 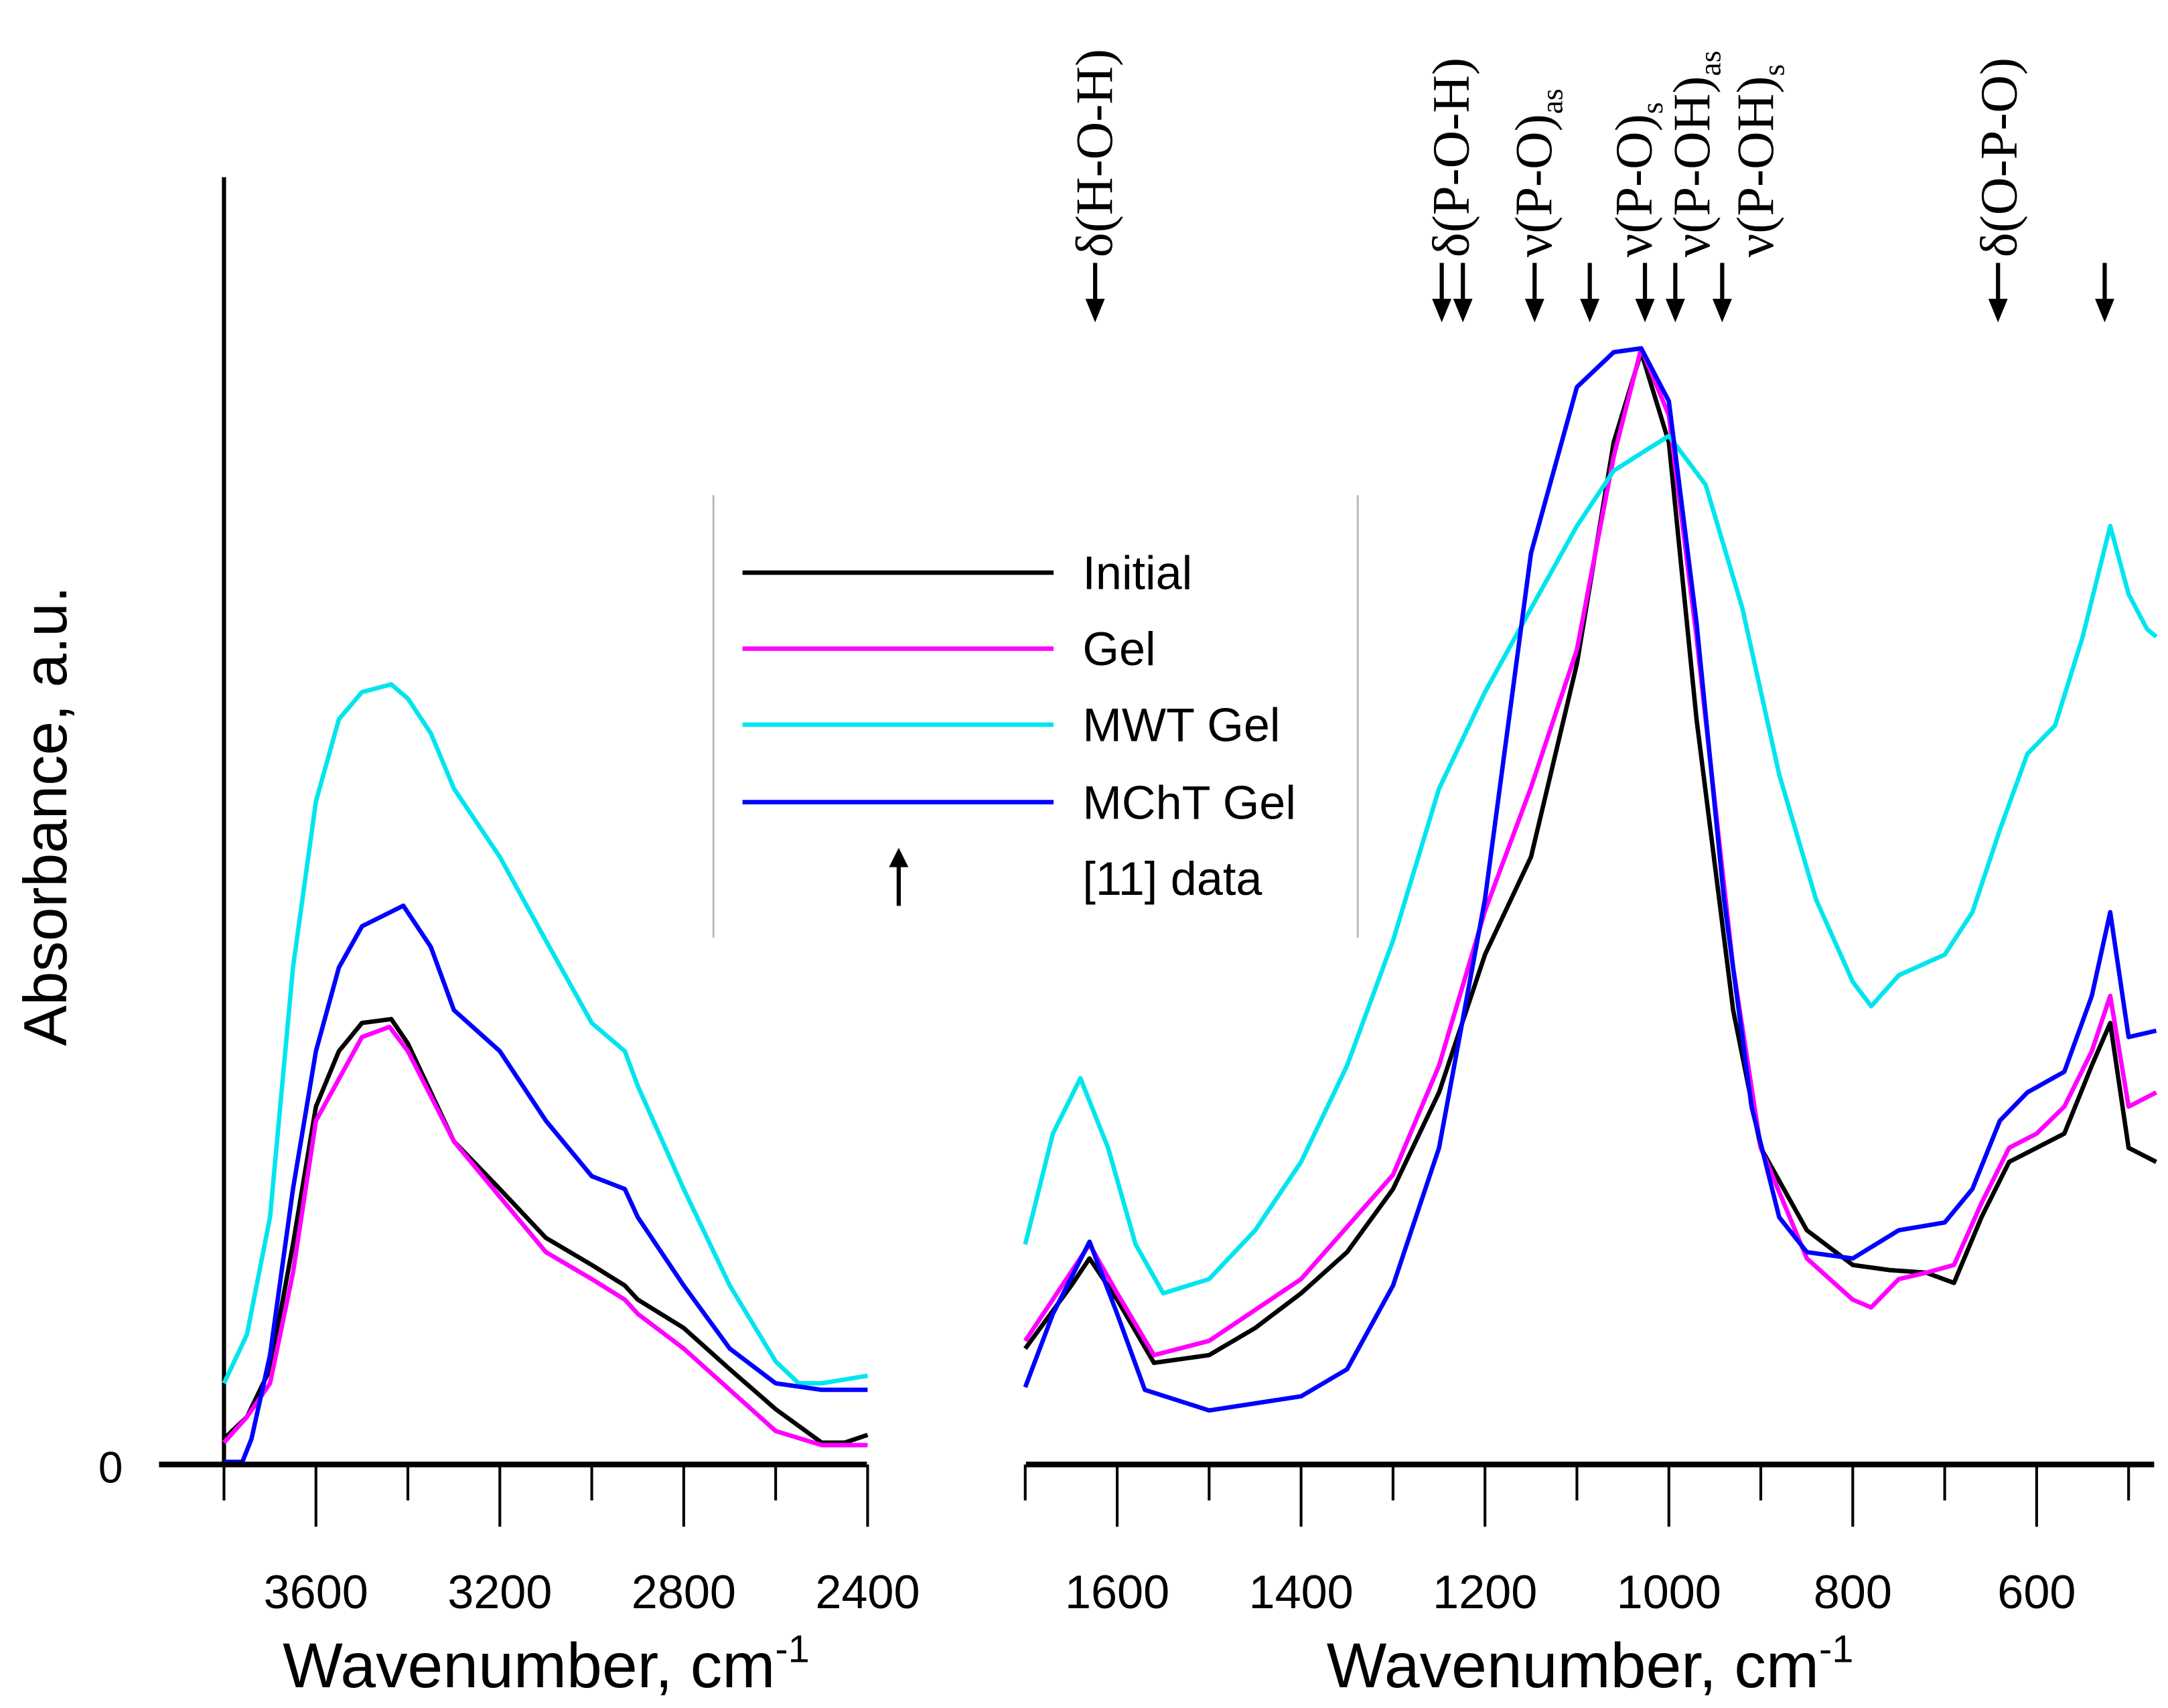 I want to click on x-tick-label: 3200, so click(x=499, y=1591).